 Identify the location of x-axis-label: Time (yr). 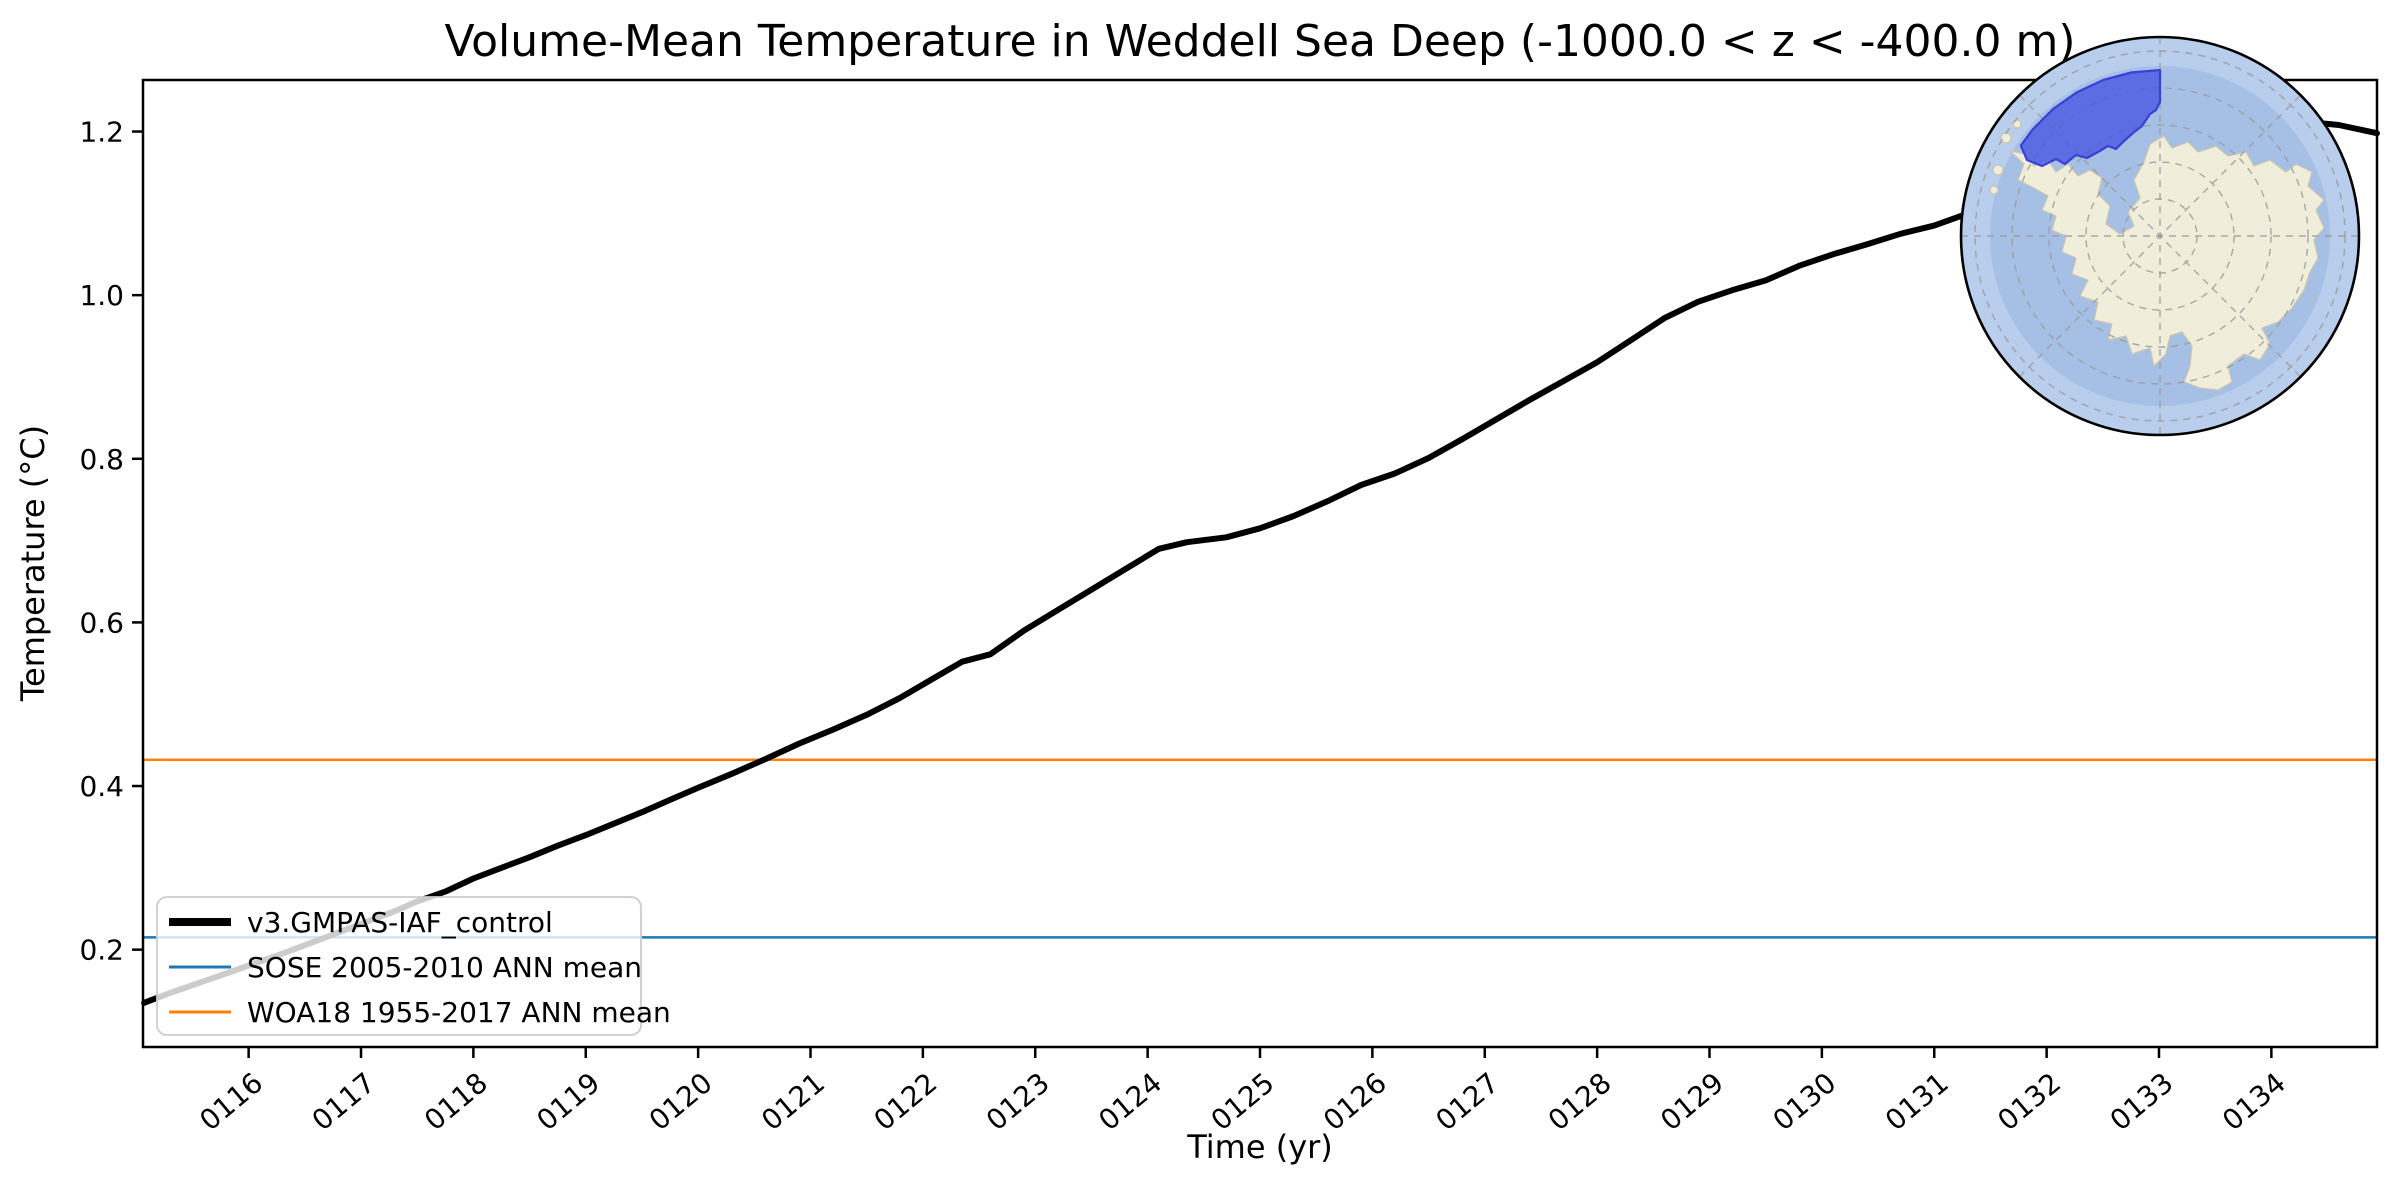
(1259, 1147).